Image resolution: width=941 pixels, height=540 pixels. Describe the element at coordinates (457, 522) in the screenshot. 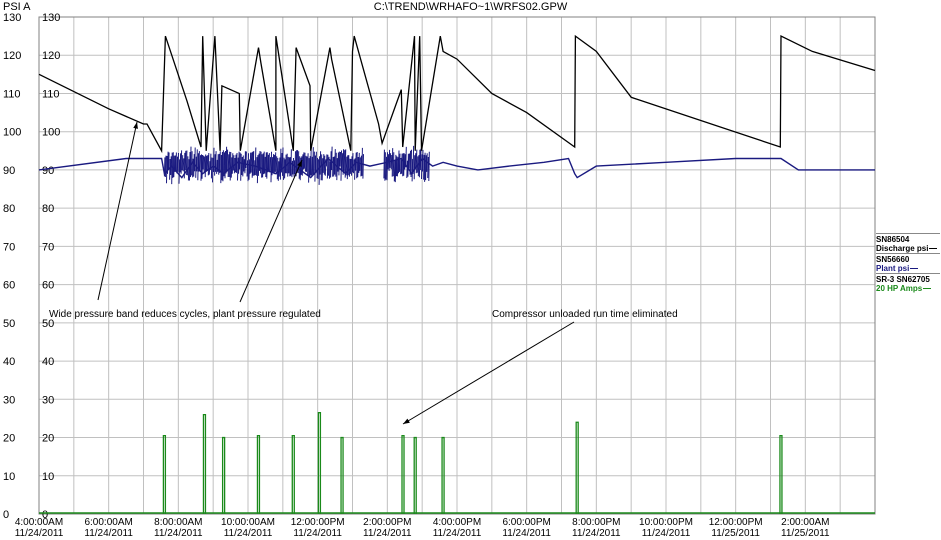

I see `x-tick-time-label: 4:00:00PM` at that location.